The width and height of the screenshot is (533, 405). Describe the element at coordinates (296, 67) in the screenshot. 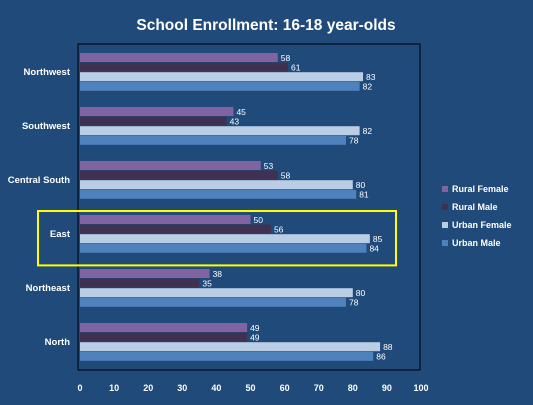

I see `data-label-northwest-rural-male: 61` at that location.